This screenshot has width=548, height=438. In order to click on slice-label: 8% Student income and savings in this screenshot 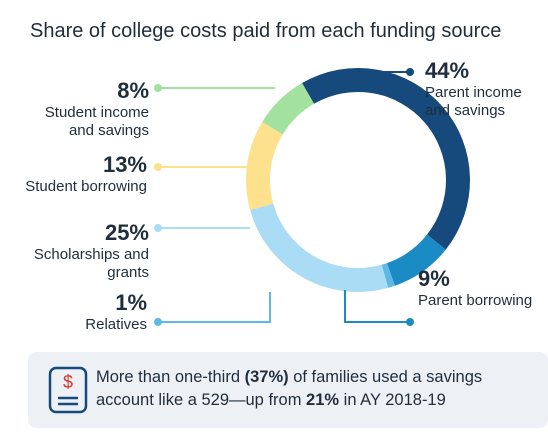, I will do `click(86, 109)`.